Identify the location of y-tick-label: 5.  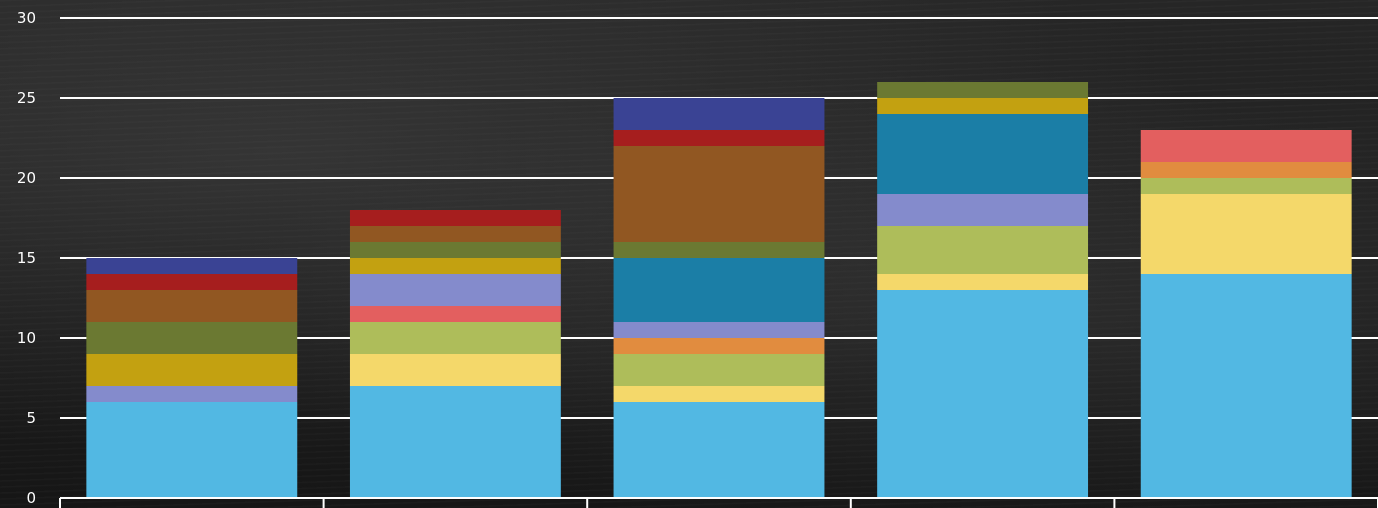
(31, 418).